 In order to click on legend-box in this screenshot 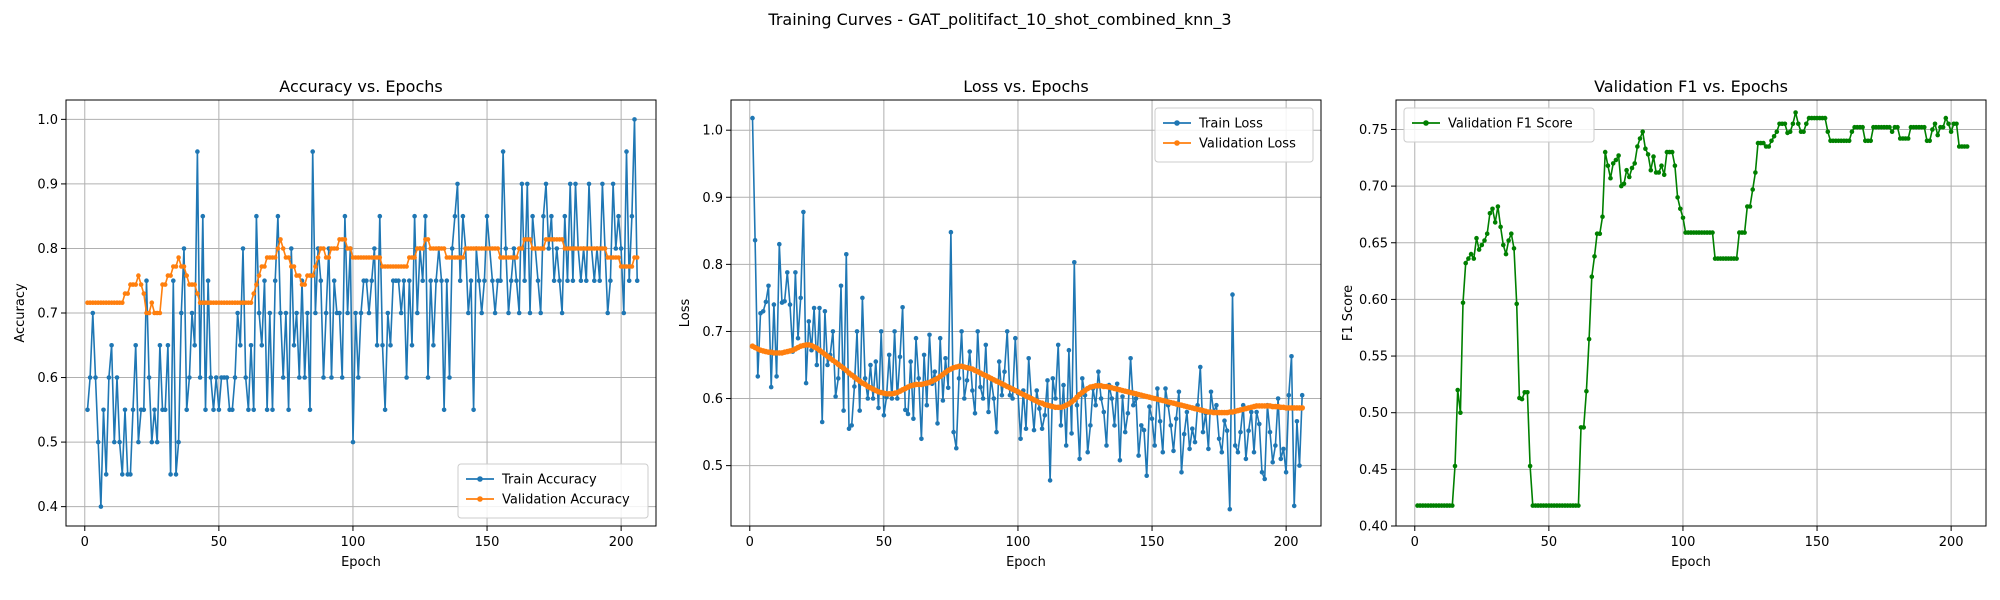, I will do `click(1234, 135)`.